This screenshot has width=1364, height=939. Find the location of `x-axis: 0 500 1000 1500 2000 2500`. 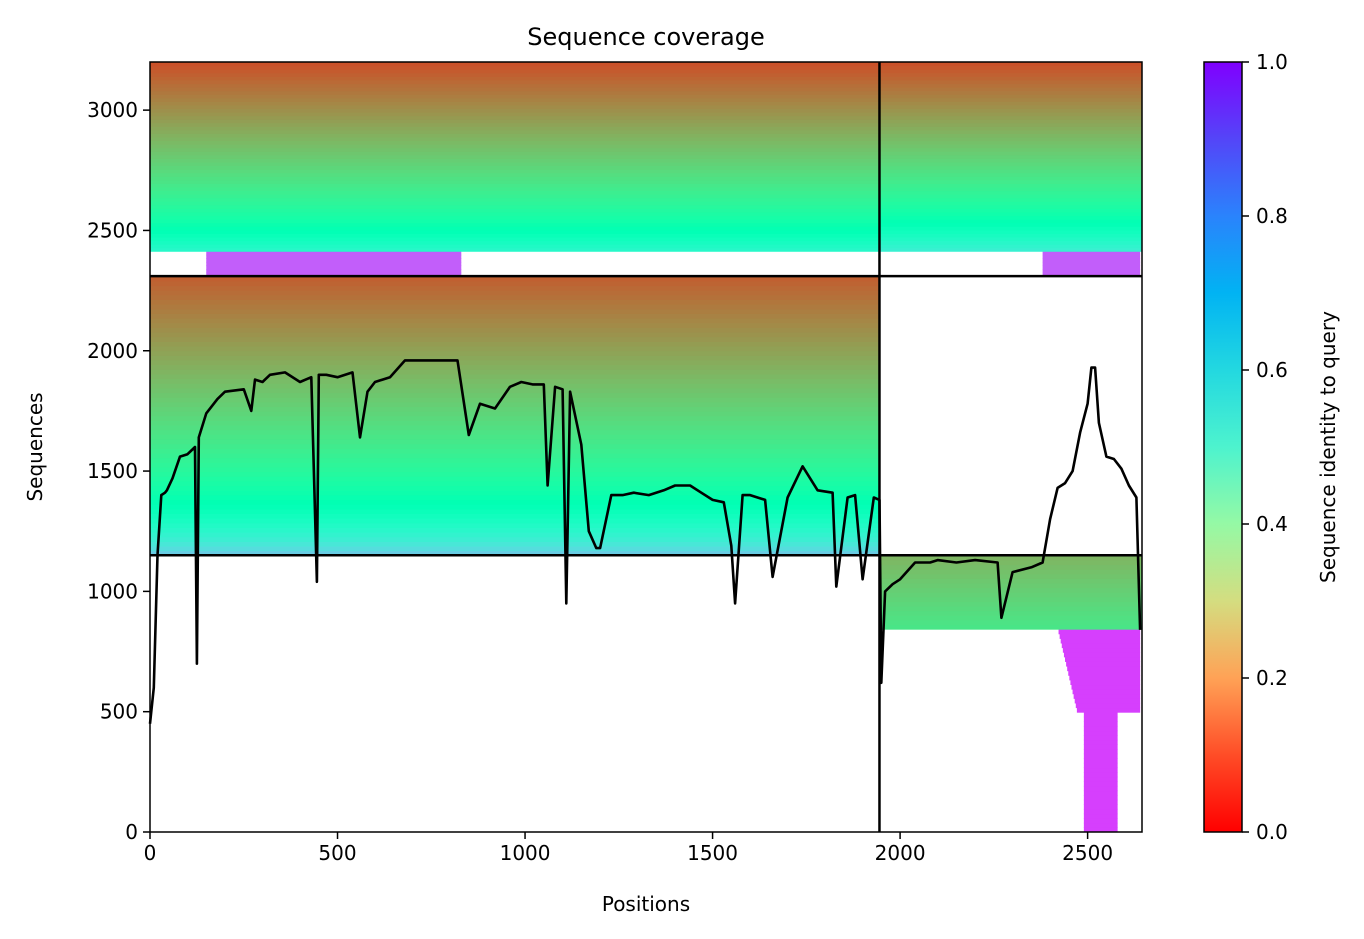

x-axis: 0 500 1000 1500 2000 2500 is located at coordinates (628, 848).